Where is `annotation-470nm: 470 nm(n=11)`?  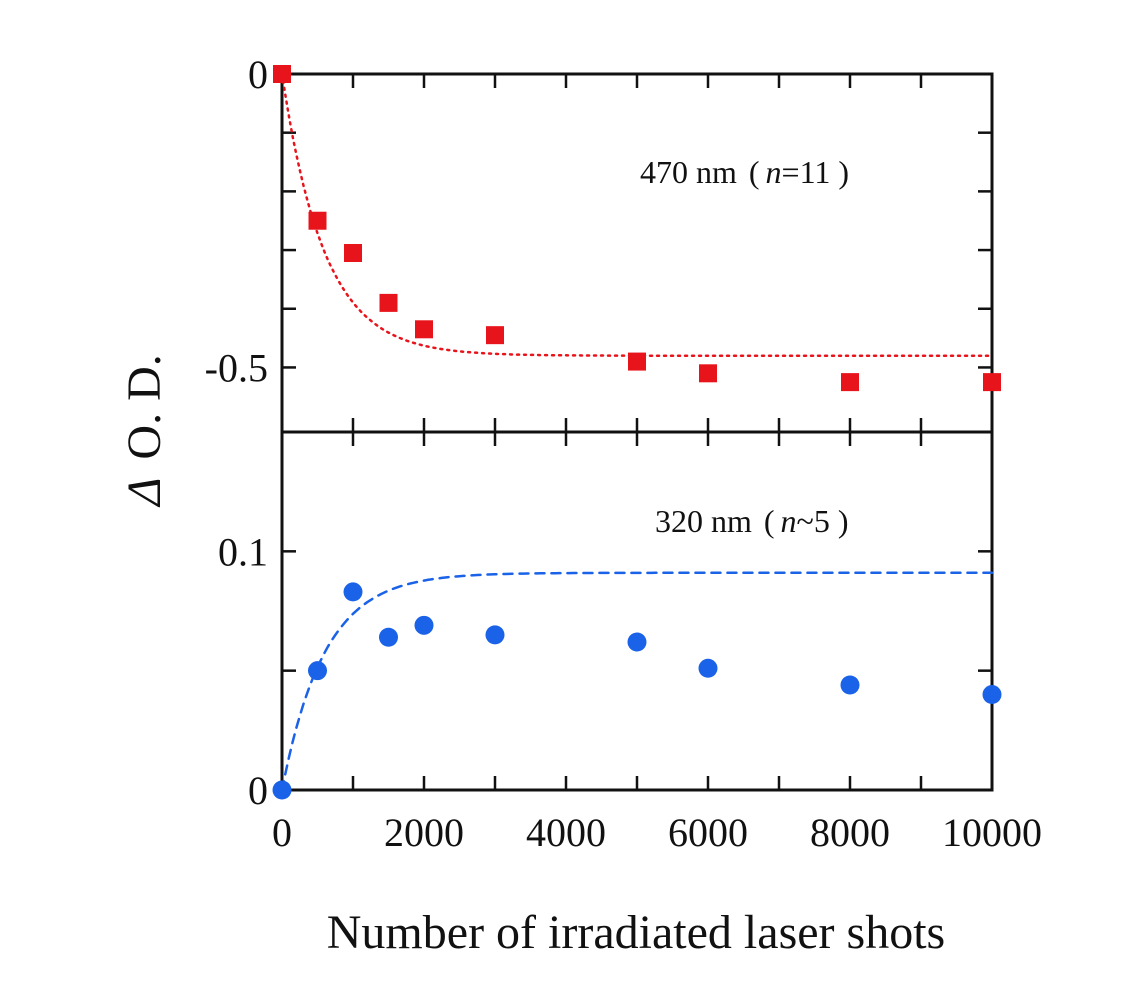
annotation-470nm: 470 nm(n=11) is located at coordinates (744, 172).